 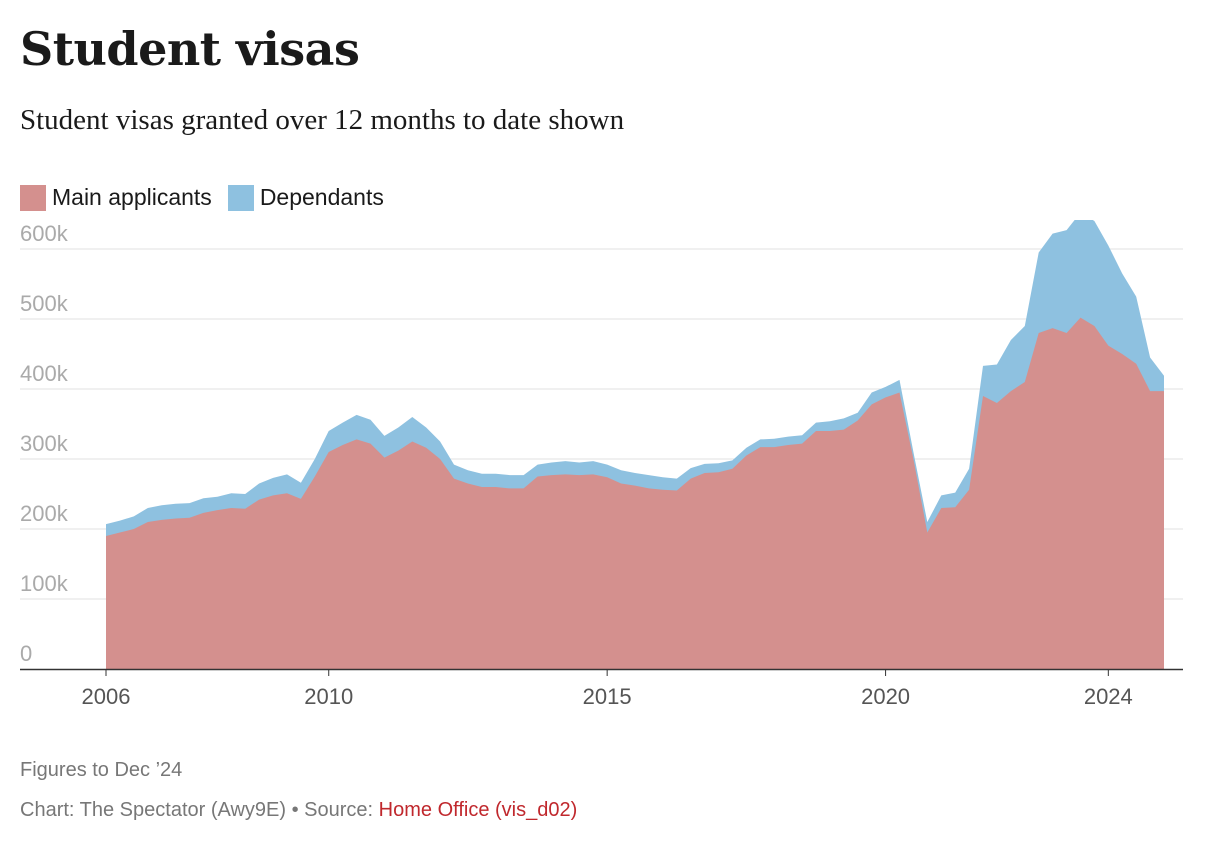 I want to click on legend-item-dependants: Dependants, so click(x=305, y=197).